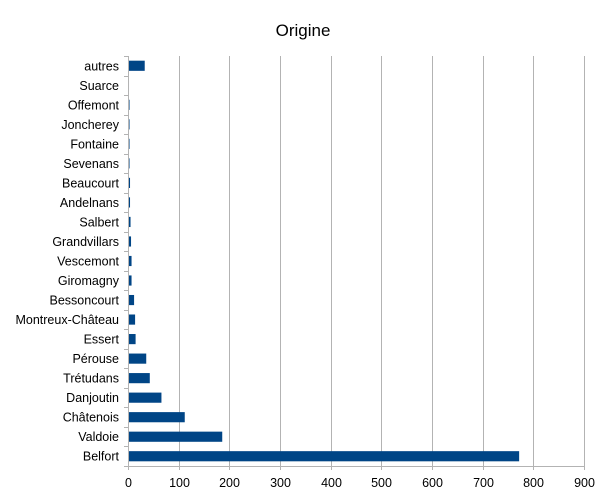  I want to click on category-label: Pérouse, so click(95, 359).